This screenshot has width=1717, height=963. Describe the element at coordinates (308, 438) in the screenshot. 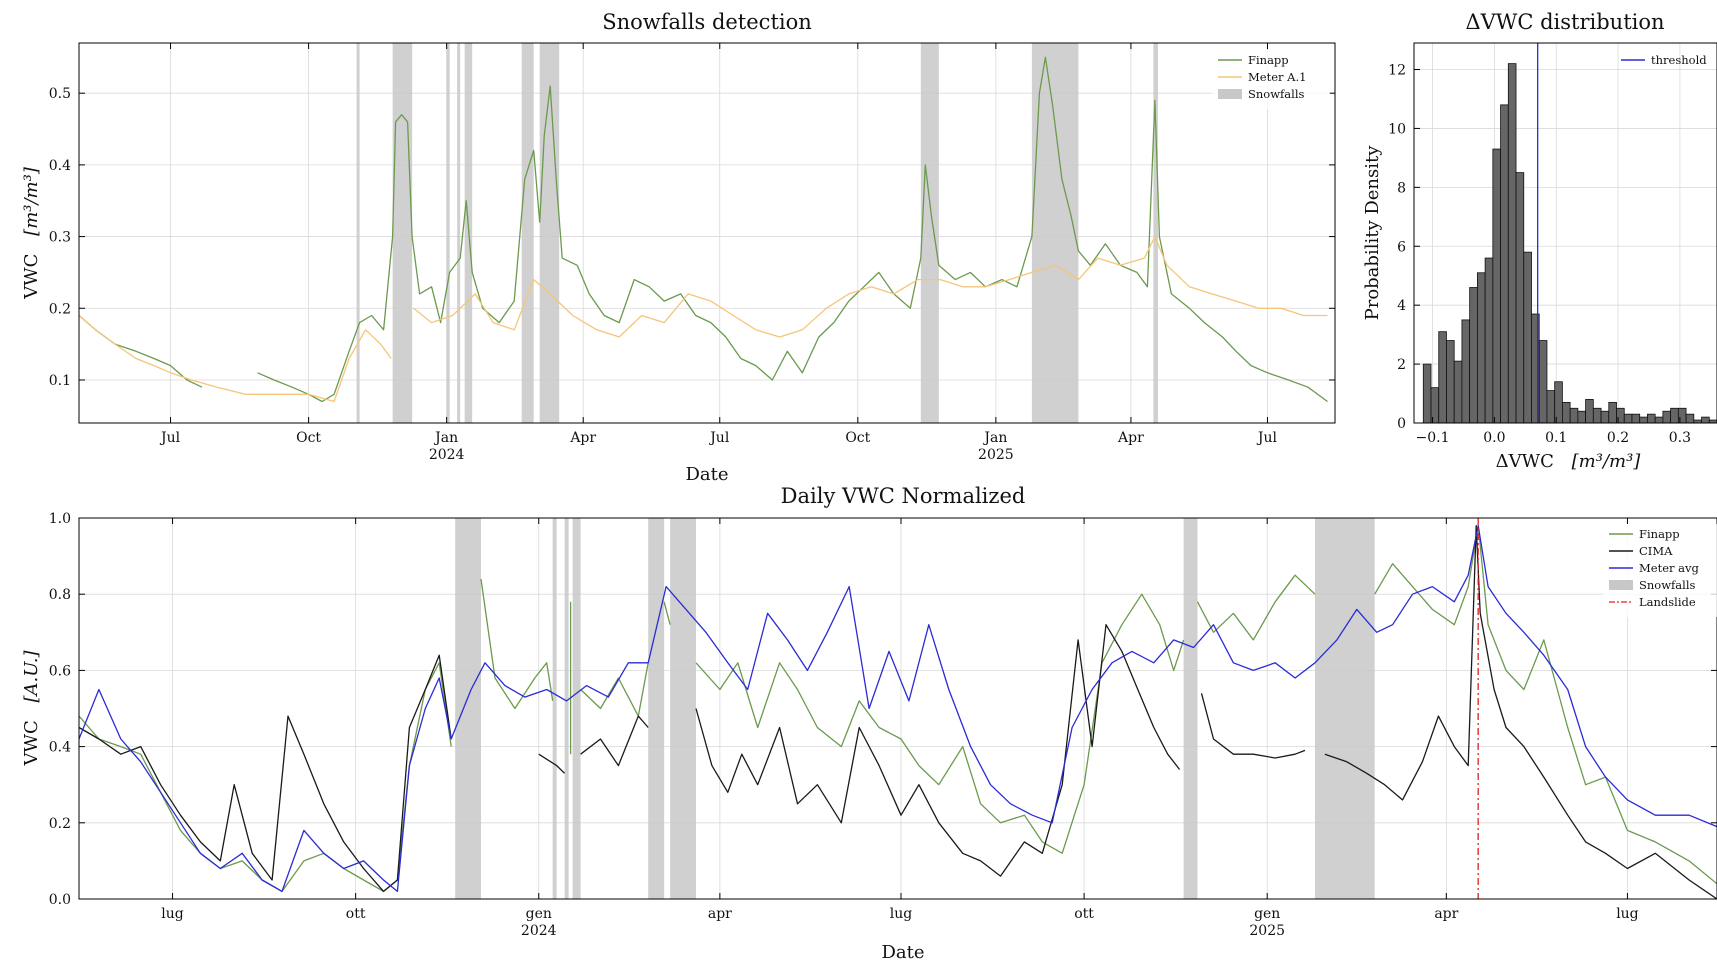

I see `x-tick-label: Oct` at that location.